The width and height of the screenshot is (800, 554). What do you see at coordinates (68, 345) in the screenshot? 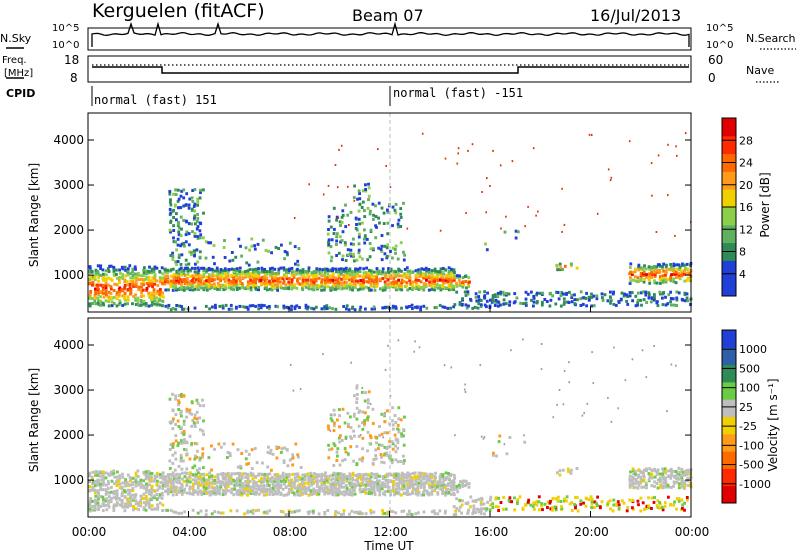
I see `velocity-y-tick-label: 4000` at bounding box center [68, 345].